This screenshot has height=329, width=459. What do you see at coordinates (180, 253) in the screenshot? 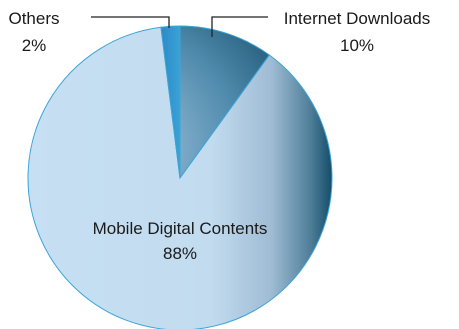
I see `mobile-percent: 88%` at bounding box center [180, 253].